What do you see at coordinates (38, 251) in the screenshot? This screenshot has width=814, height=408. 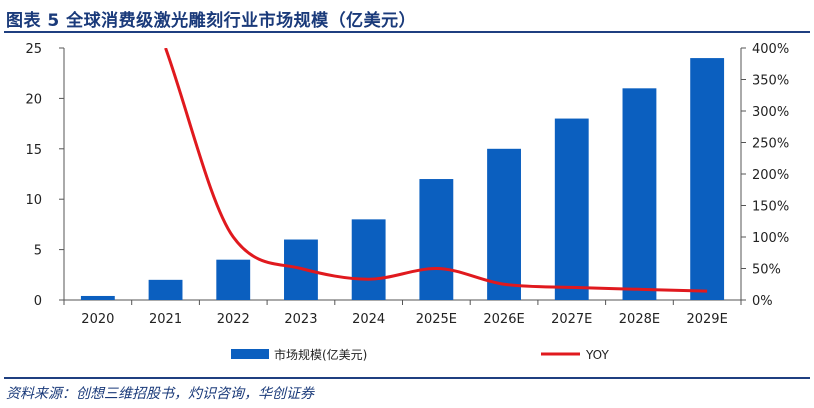 I see `y-tick-label: 5` at bounding box center [38, 251].